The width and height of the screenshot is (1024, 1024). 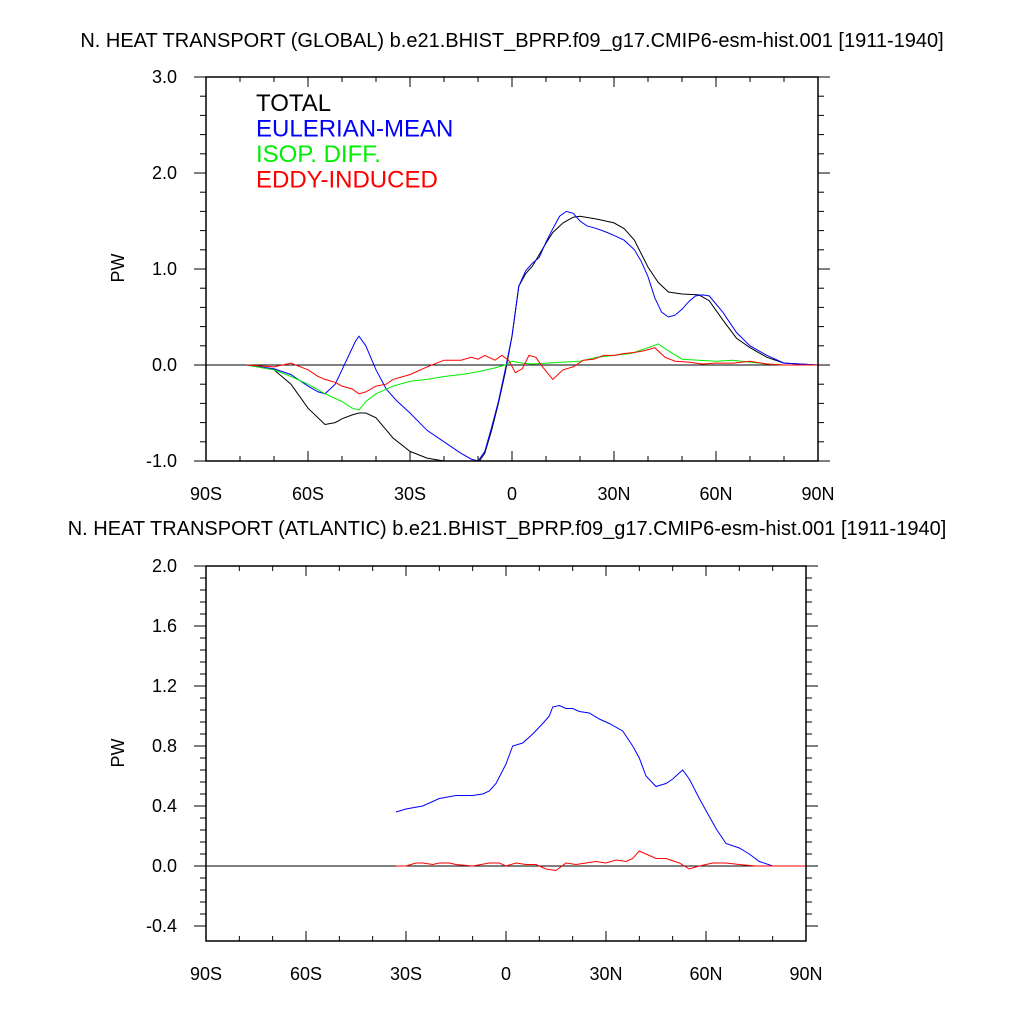 What do you see at coordinates (347, 180) in the screenshot?
I see `legend-eddy-induced: EDDY-INDUCED` at bounding box center [347, 180].